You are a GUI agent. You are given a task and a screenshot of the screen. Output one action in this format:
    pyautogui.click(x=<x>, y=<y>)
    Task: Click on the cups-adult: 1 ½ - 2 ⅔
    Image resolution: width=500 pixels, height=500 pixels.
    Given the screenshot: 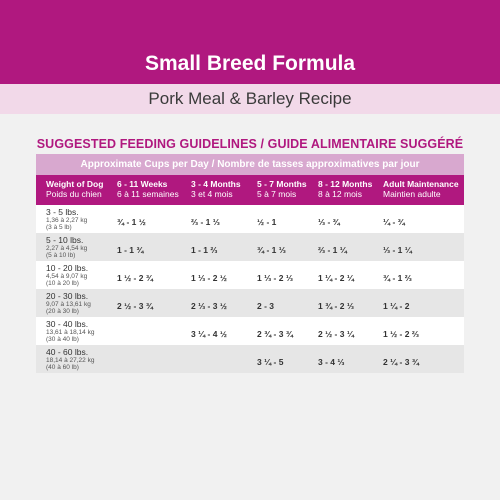 What is the action you would take?
    pyautogui.click(x=401, y=334)
    